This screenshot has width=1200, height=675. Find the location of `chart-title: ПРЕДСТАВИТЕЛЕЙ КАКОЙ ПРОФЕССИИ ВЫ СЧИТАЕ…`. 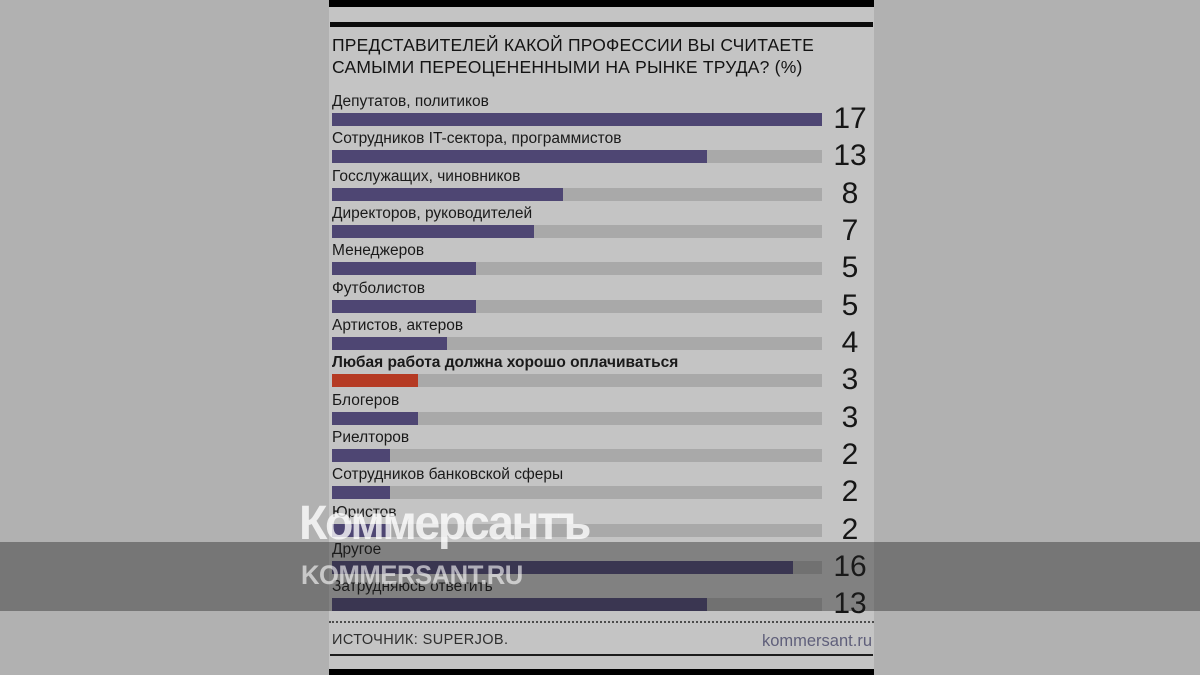

chart-title: ПРЕДСТАВИТЕЛЕЙ КАКОЙ ПРОФЕССИИ ВЫ СЧИТАЕ… is located at coordinates (602, 56).